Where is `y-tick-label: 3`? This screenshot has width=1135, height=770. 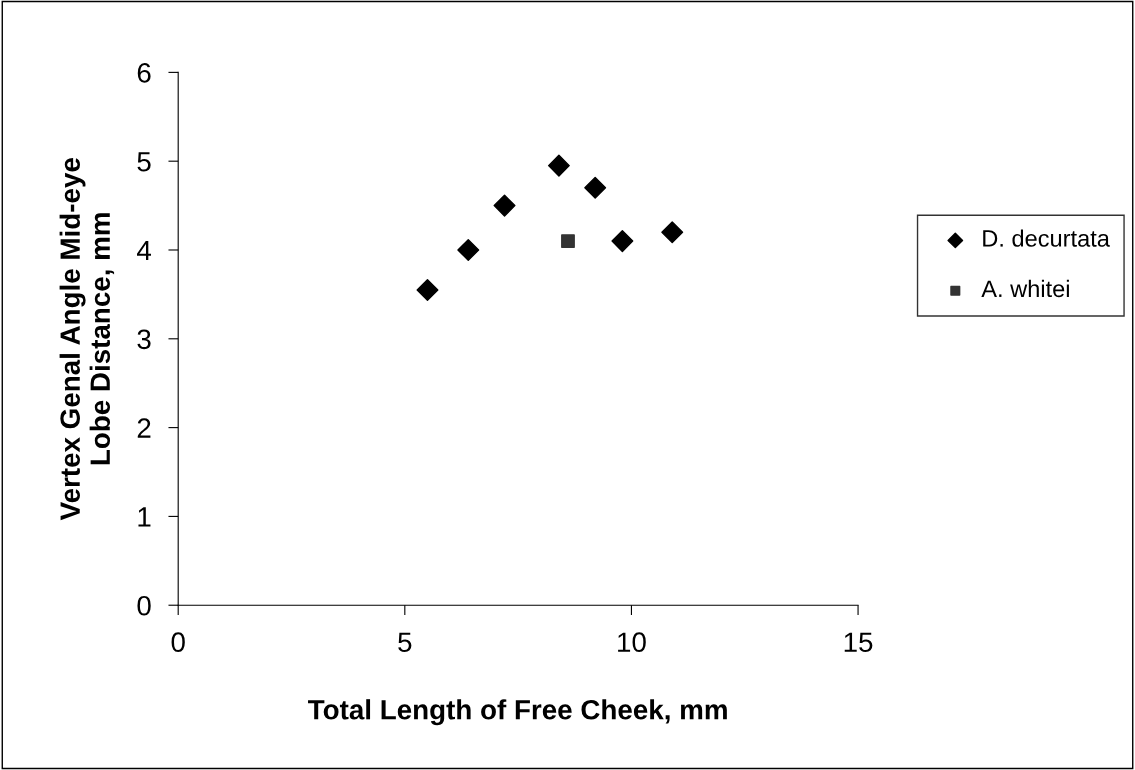 y-tick-label: 3 is located at coordinates (144, 339).